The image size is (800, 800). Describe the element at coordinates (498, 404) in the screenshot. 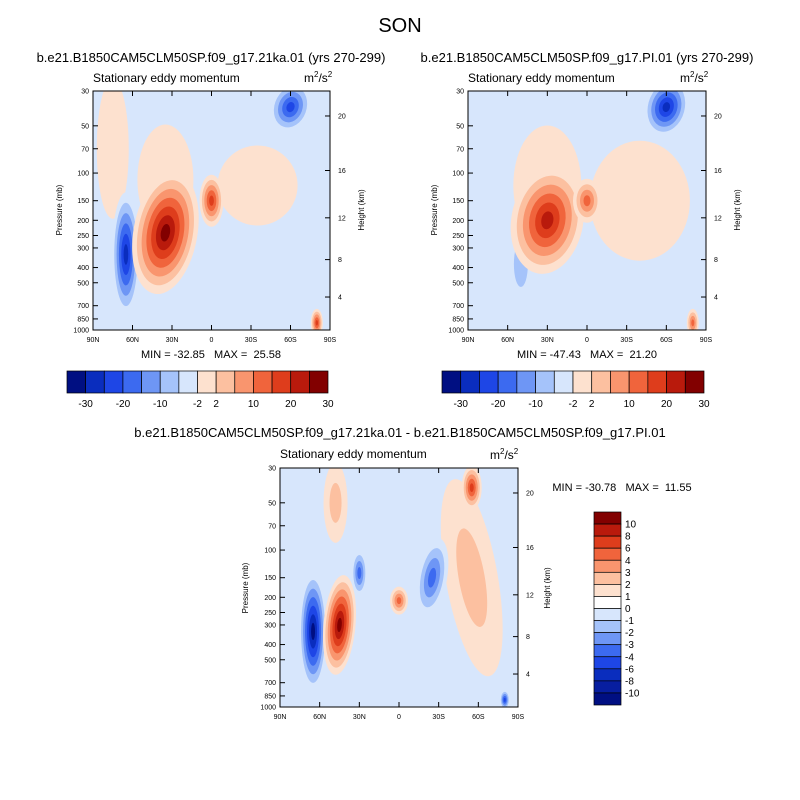

I see `colorbar-label: -20` at that location.